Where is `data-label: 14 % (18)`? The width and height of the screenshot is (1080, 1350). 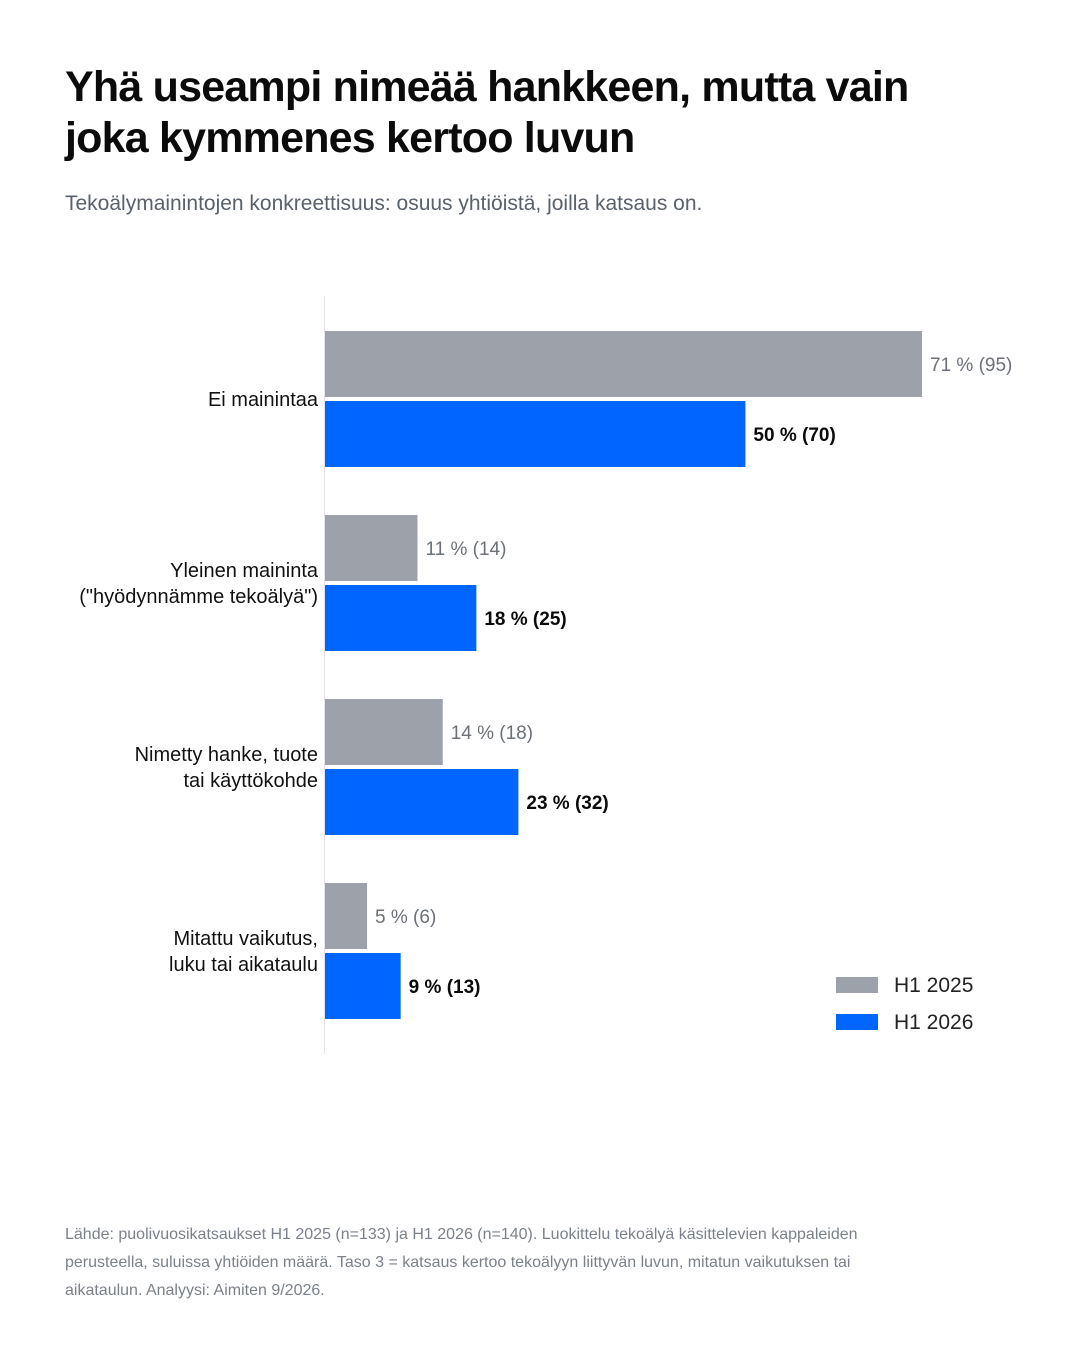
data-label: 14 % (18) is located at coordinates (492, 733).